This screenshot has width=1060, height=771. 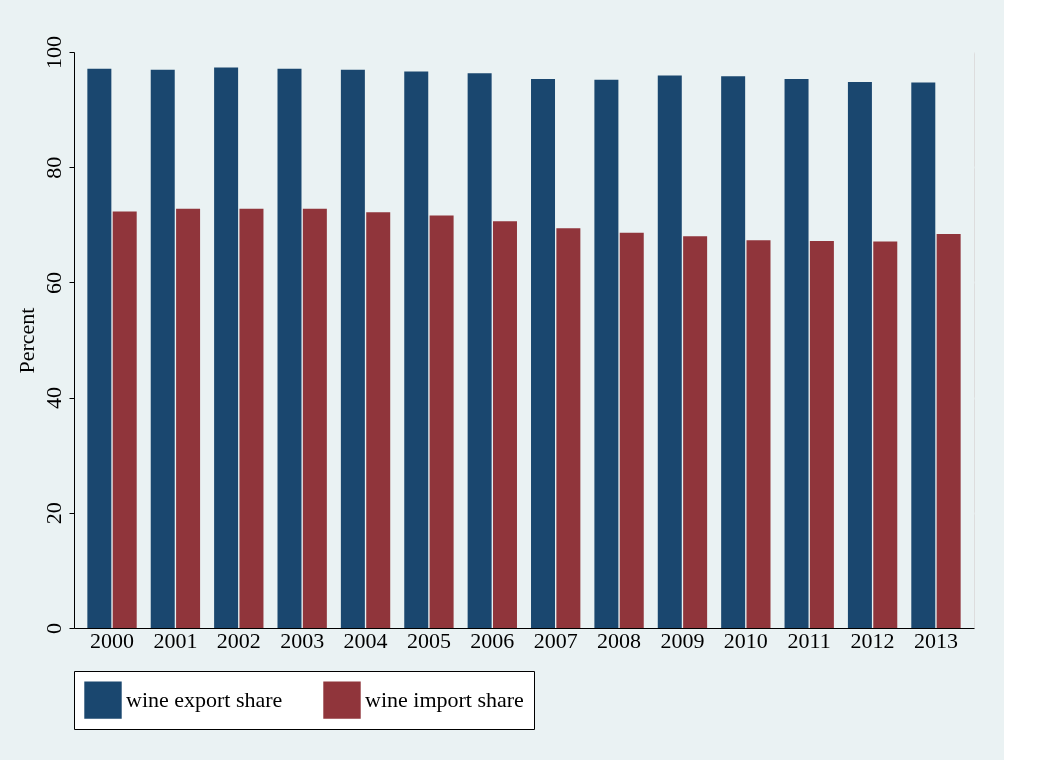 I want to click on x-tick-label: 2000, so click(x=112, y=640).